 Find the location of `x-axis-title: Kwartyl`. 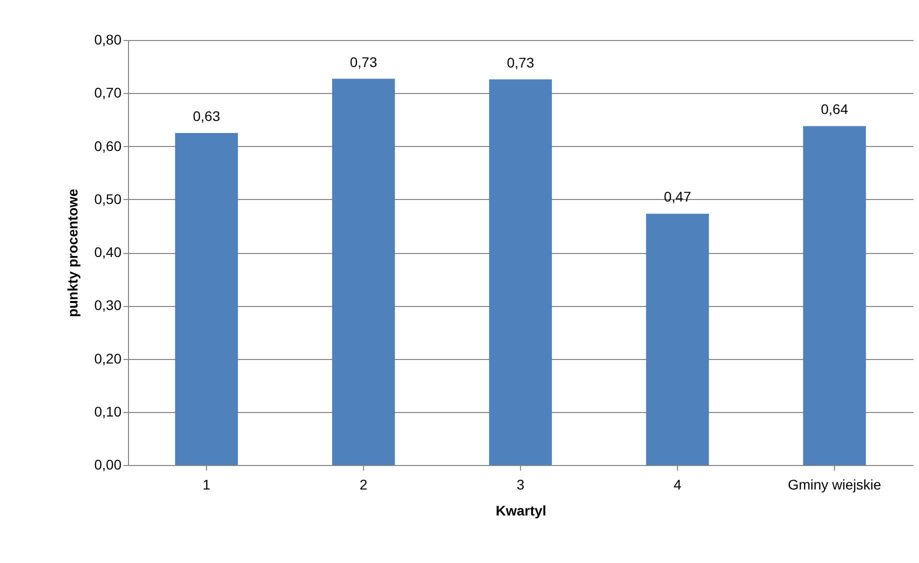

x-axis-title: Kwartyl is located at coordinates (521, 510).